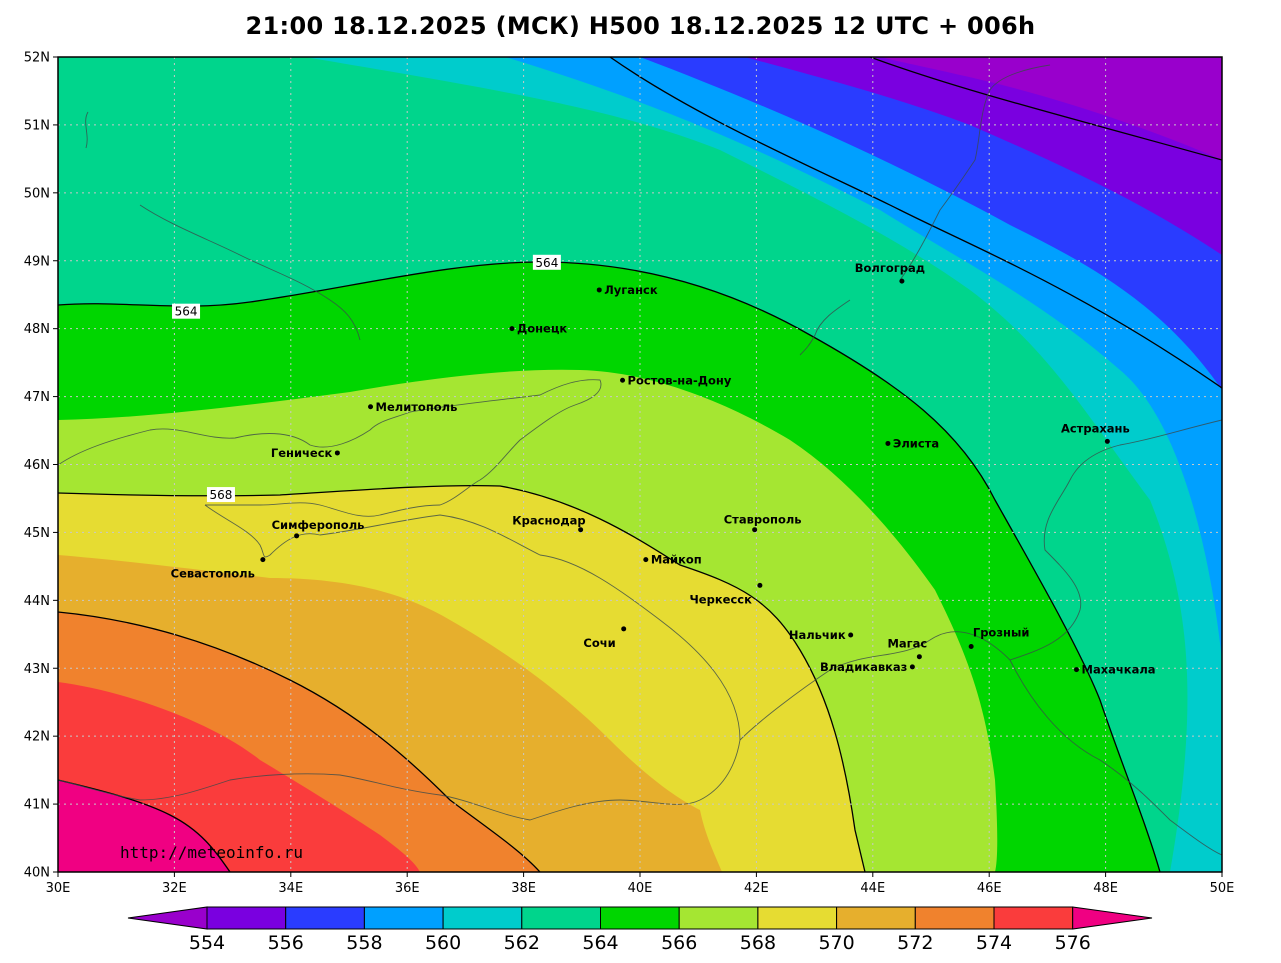 Image resolution: width=1281 pixels, height=963 pixels. What do you see at coordinates (915, 943) in the screenshot?
I see `colorbar-label: 572` at bounding box center [915, 943].